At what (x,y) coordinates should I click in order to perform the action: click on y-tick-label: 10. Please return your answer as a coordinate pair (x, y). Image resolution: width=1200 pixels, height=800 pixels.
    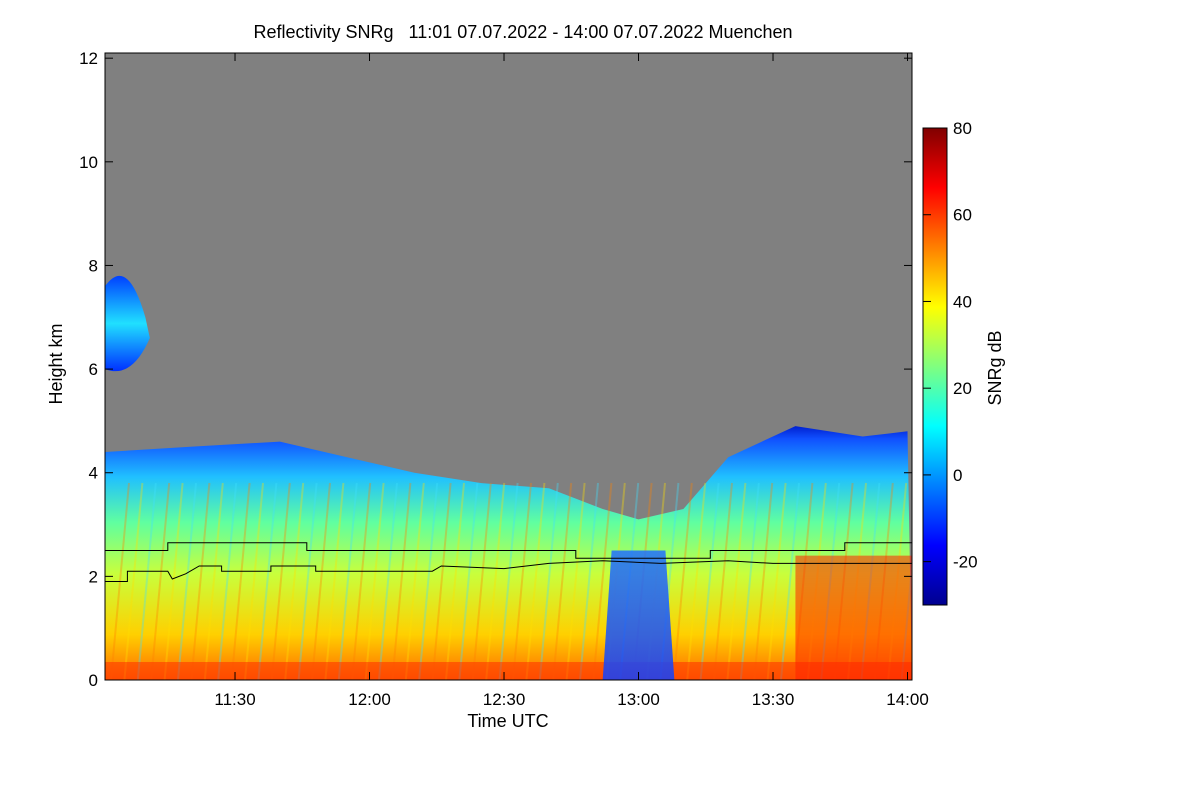
    Looking at the image, I should click on (88, 162).